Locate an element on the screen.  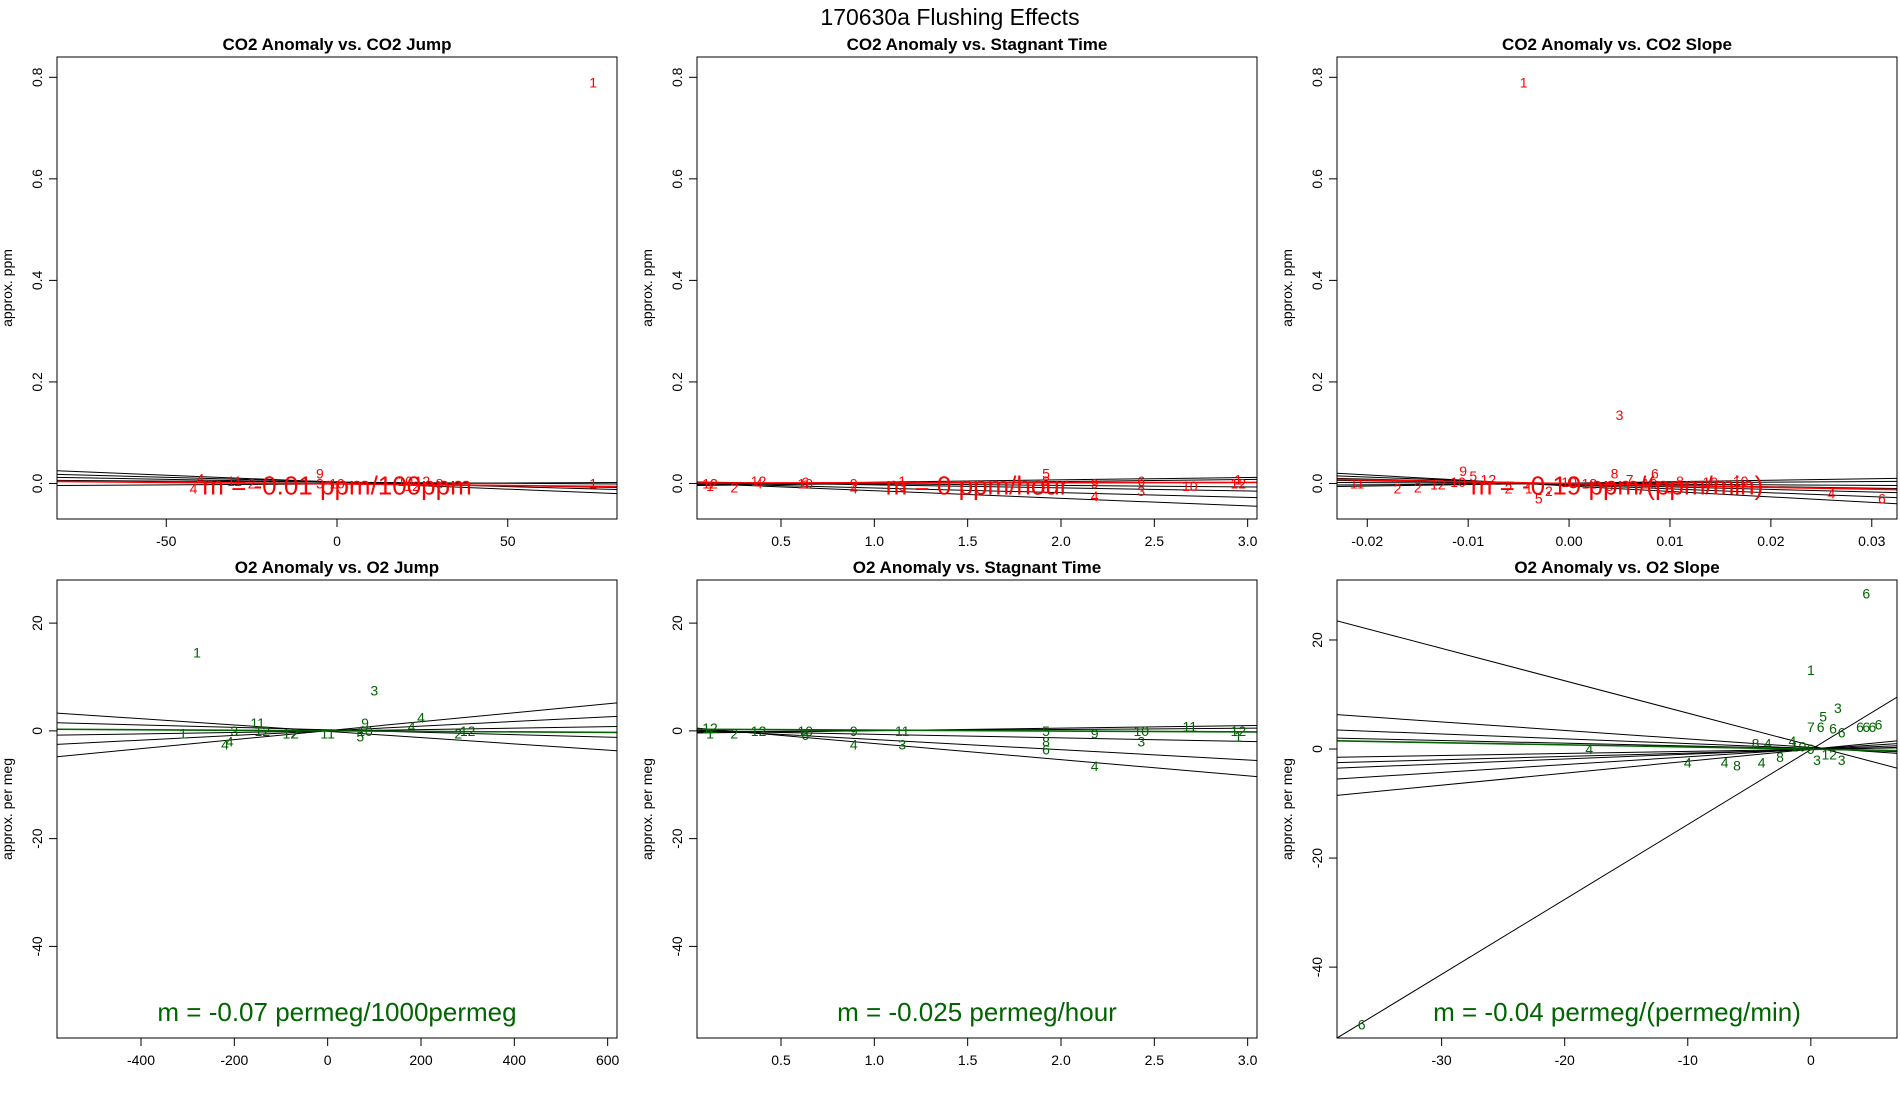
fit-lines is located at coordinates (1617, 488).